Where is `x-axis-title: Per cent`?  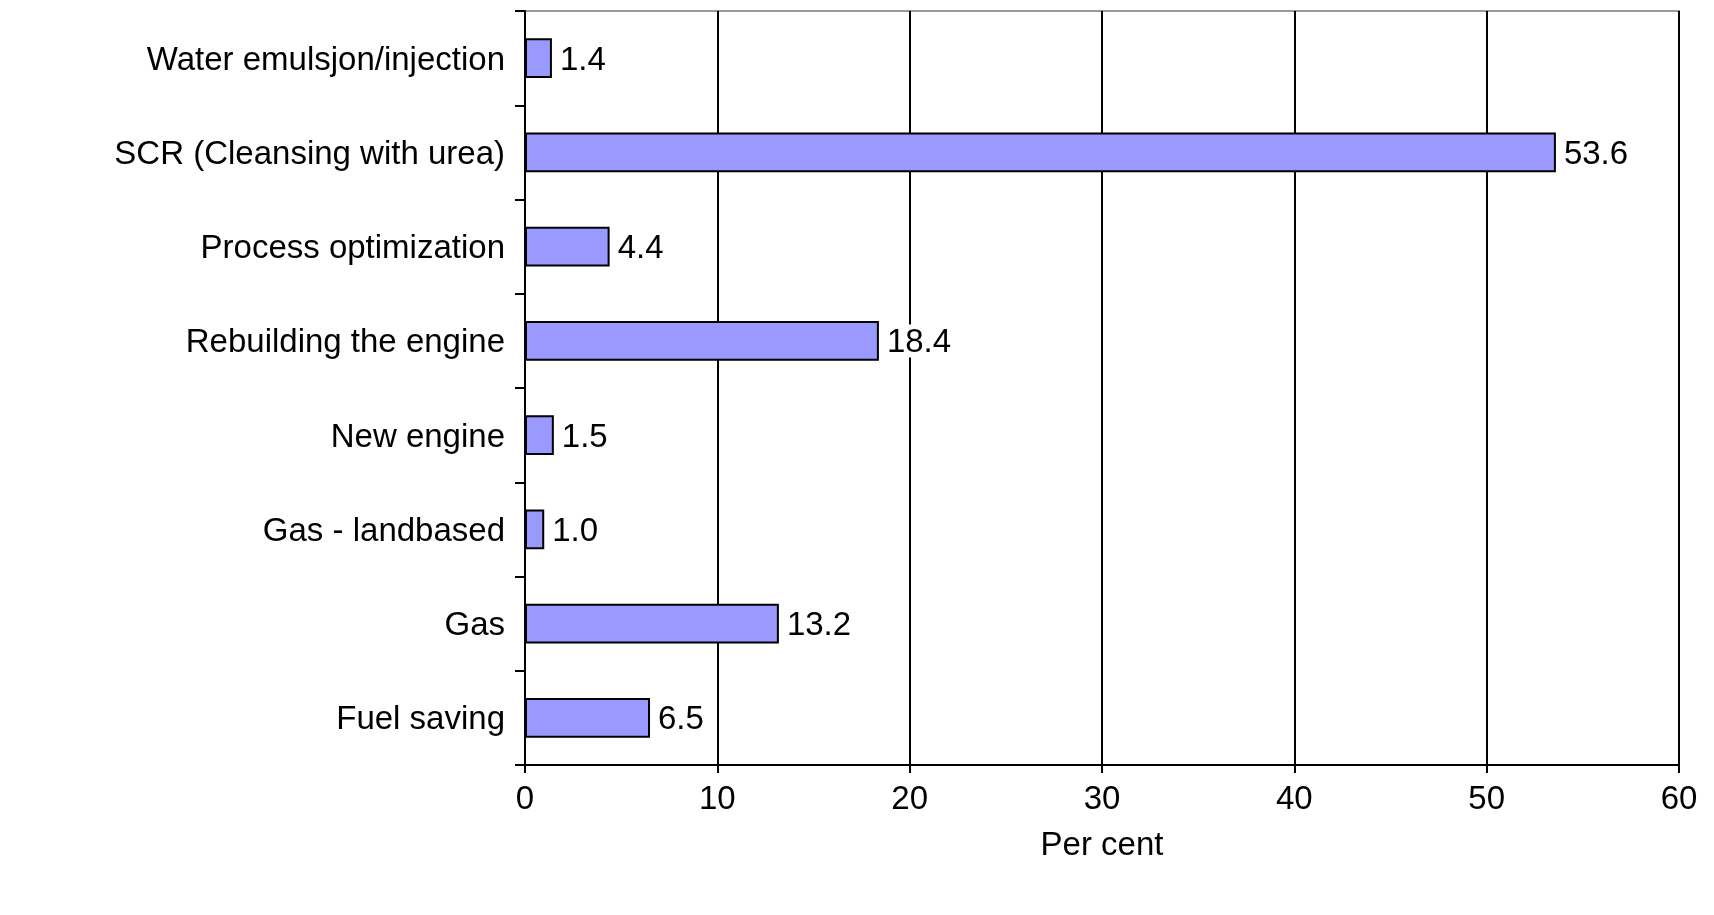 x-axis-title: Per cent is located at coordinates (1102, 843).